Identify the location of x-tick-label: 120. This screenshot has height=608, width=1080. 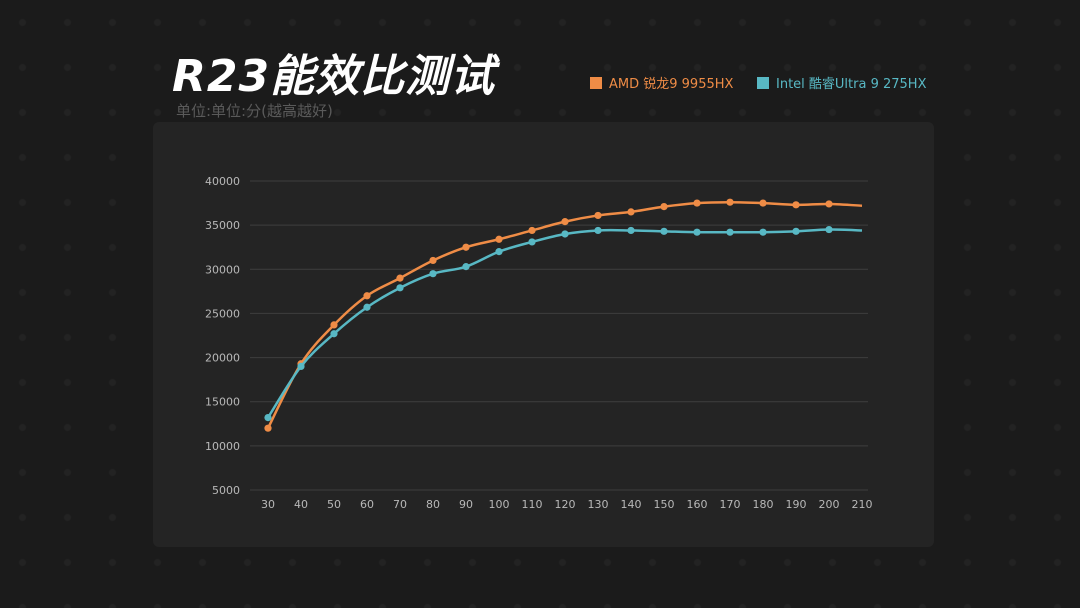
(565, 504).